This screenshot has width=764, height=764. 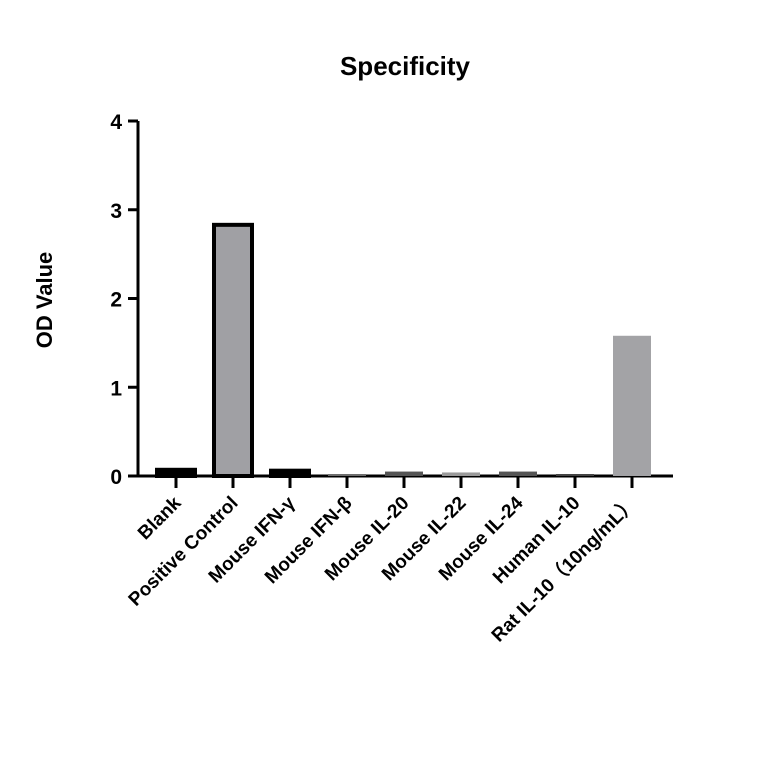 What do you see at coordinates (116, 300) in the screenshot?
I see `y-tick-label: 2` at bounding box center [116, 300].